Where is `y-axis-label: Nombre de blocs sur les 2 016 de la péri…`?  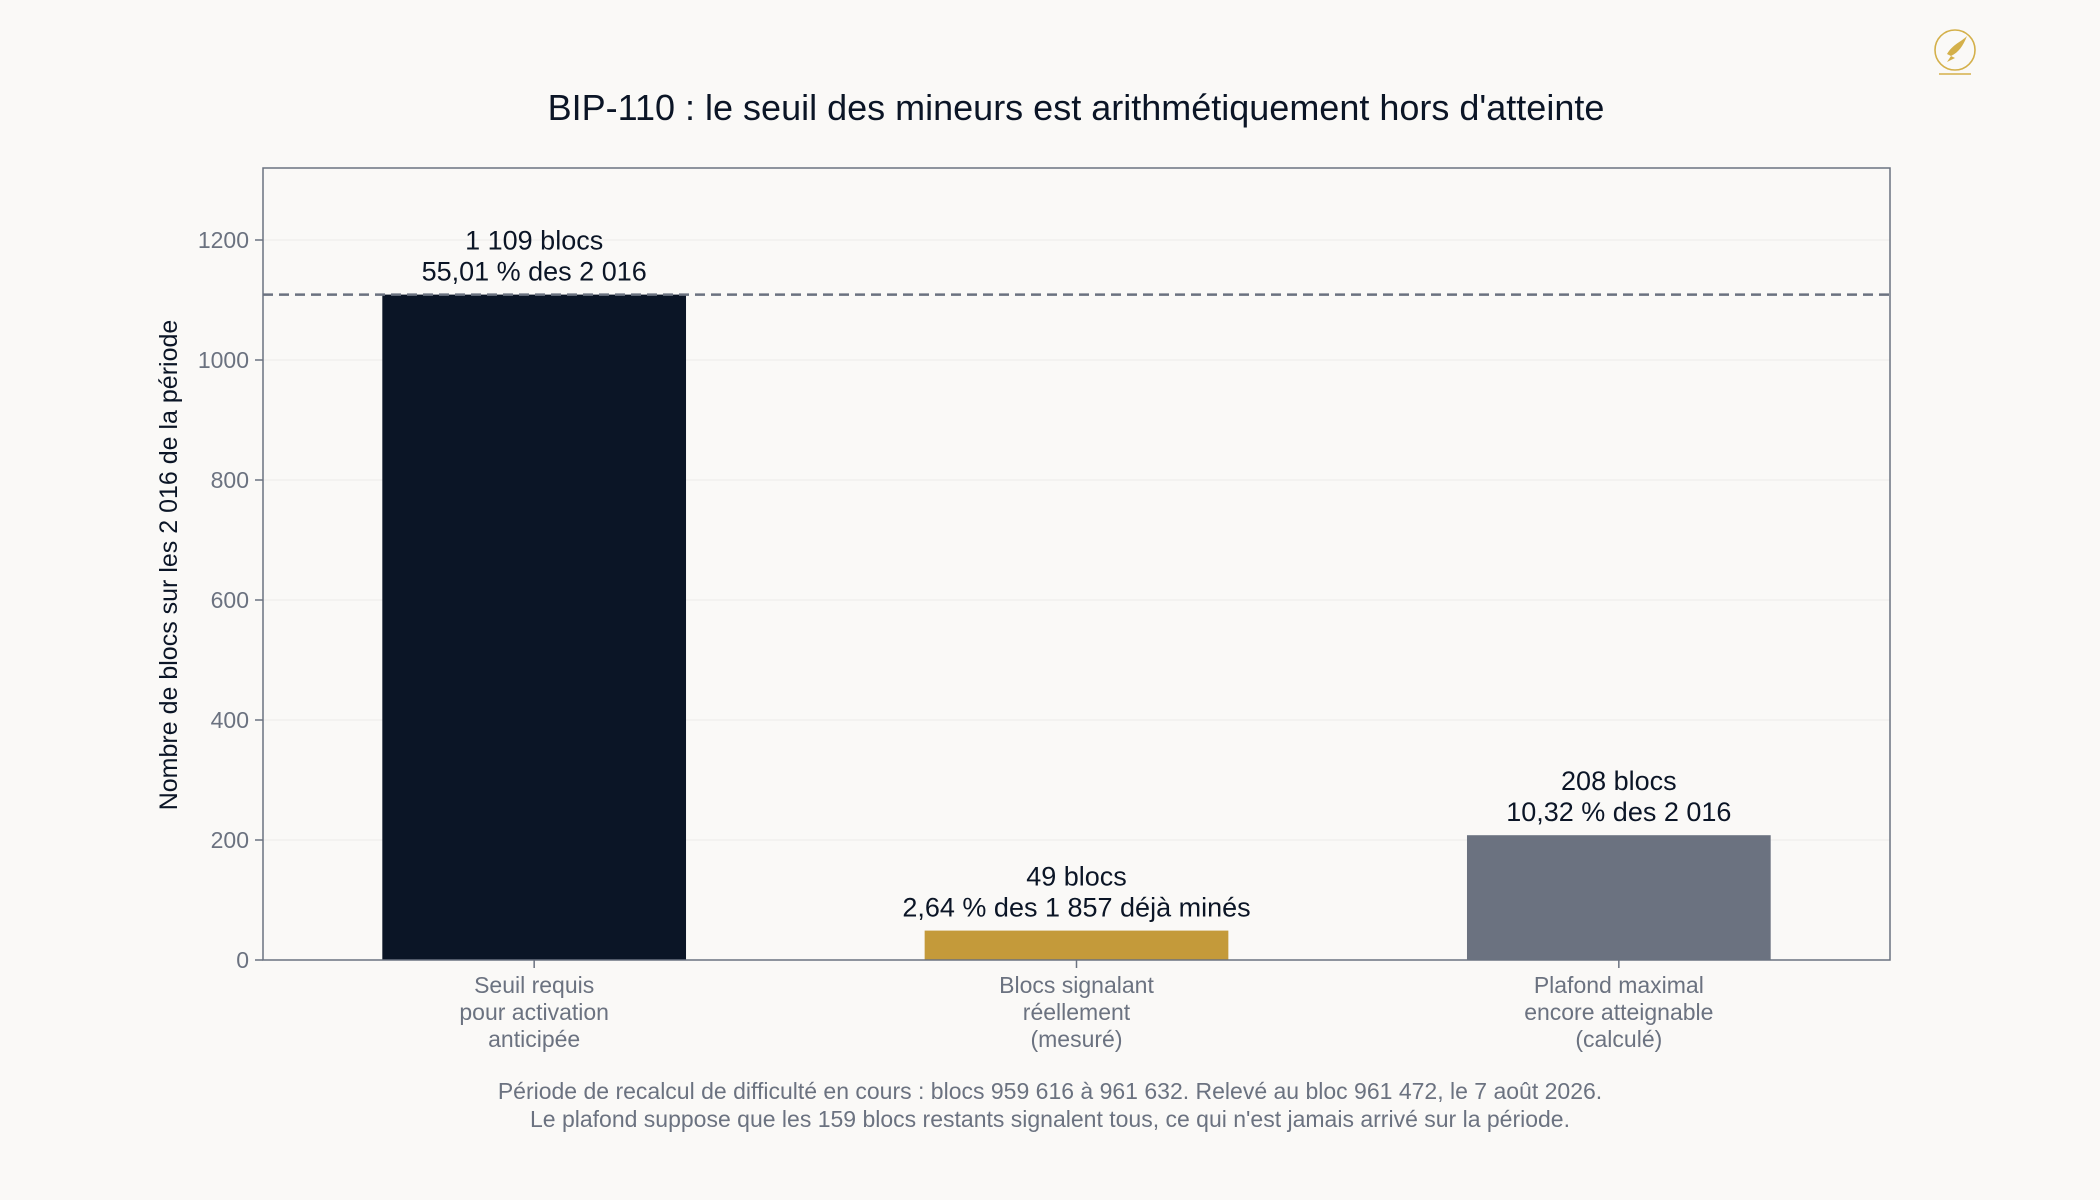
y-axis-label: Nombre de blocs sur les 2 016 de la péri… is located at coordinates (169, 565).